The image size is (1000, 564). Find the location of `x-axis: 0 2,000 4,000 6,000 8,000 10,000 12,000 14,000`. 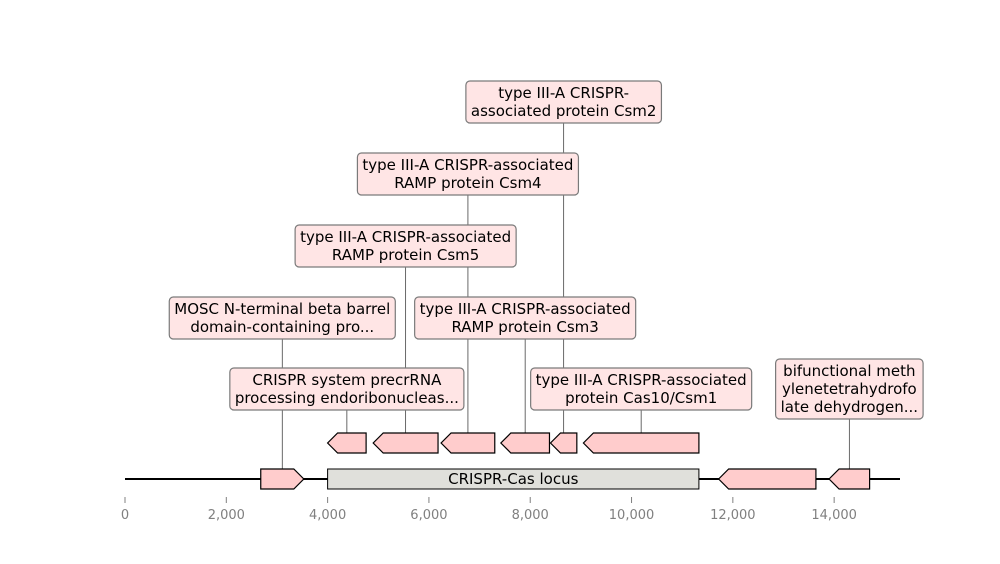

x-axis: 0 2,000 4,000 6,000 8,000 10,000 12,000 14,000 is located at coordinates (489, 510).